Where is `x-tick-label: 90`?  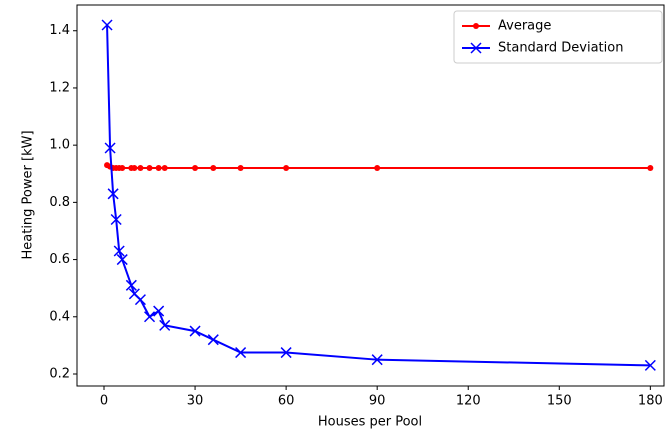
x-tick-label: 90 is located at coordinates (377, 401).